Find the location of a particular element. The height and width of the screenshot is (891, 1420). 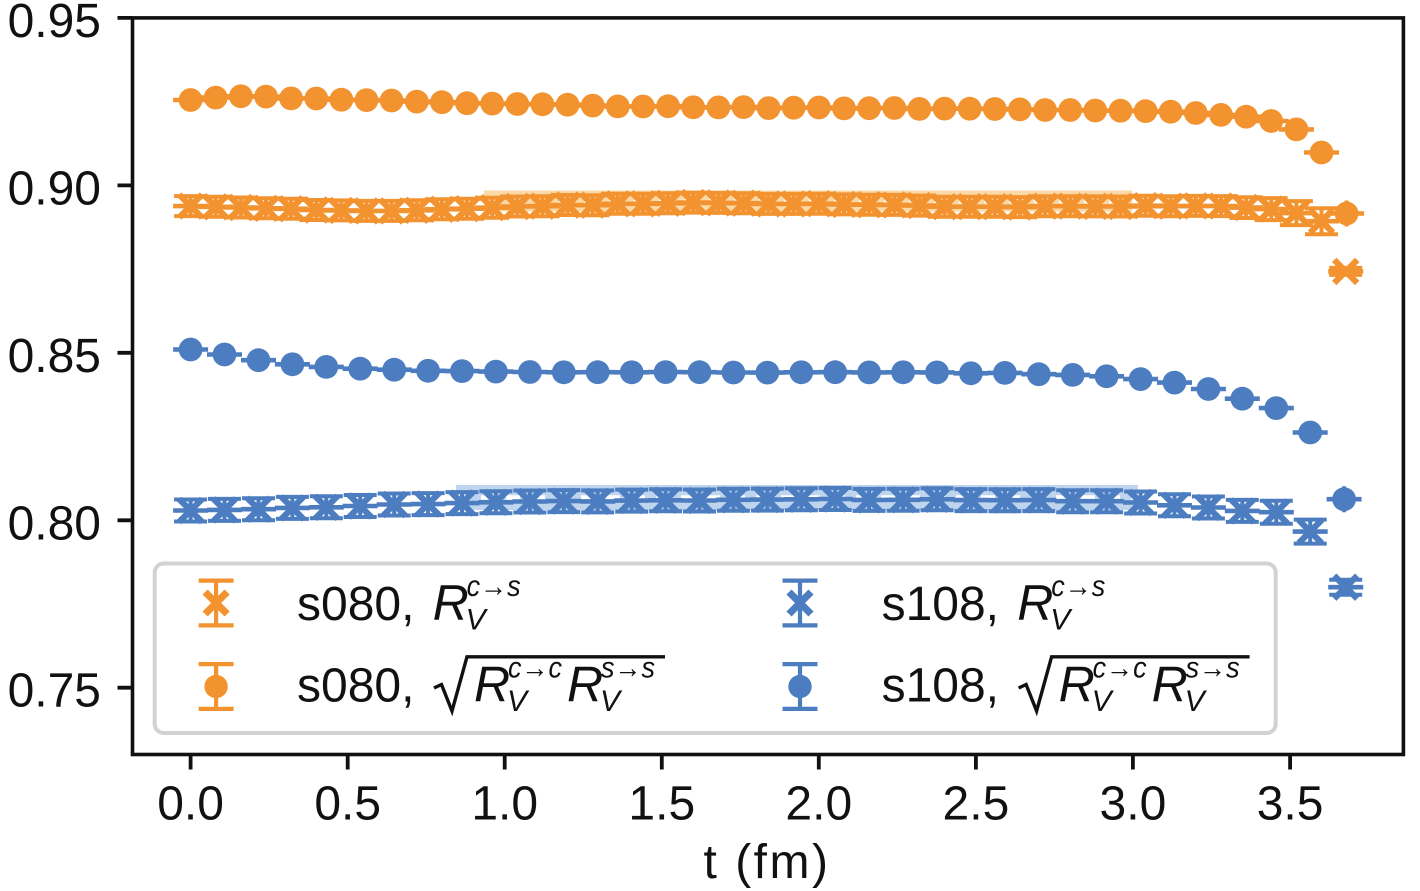

svg-text: 1.0 is located at coordinates (504, 803).